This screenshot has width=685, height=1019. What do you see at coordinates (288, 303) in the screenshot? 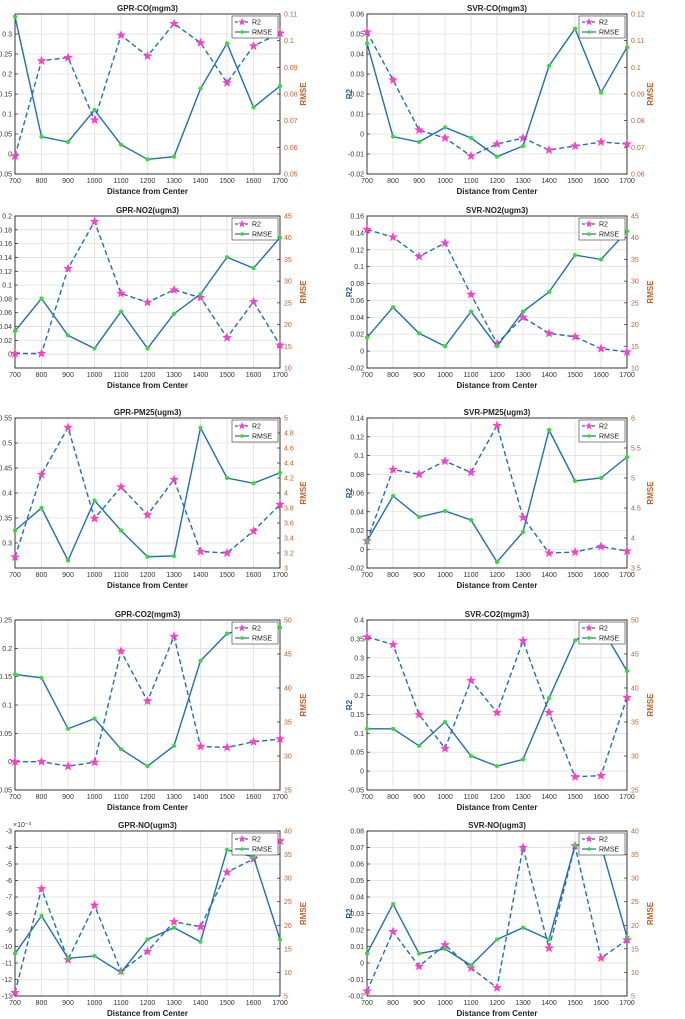
I see `y2-tick-label: 25` at bounding box center [288, 303].